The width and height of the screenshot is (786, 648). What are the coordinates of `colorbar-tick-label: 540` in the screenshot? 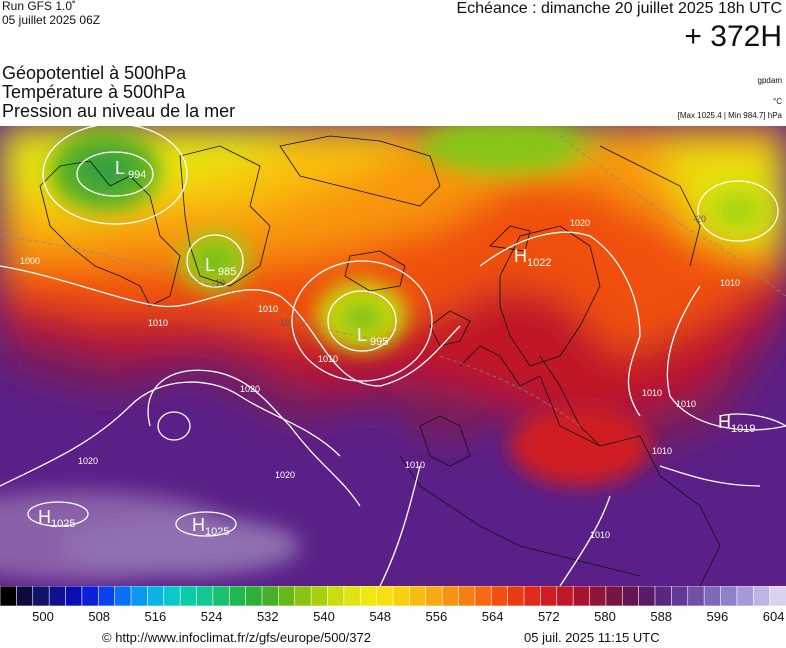 It's located at (324, 616).